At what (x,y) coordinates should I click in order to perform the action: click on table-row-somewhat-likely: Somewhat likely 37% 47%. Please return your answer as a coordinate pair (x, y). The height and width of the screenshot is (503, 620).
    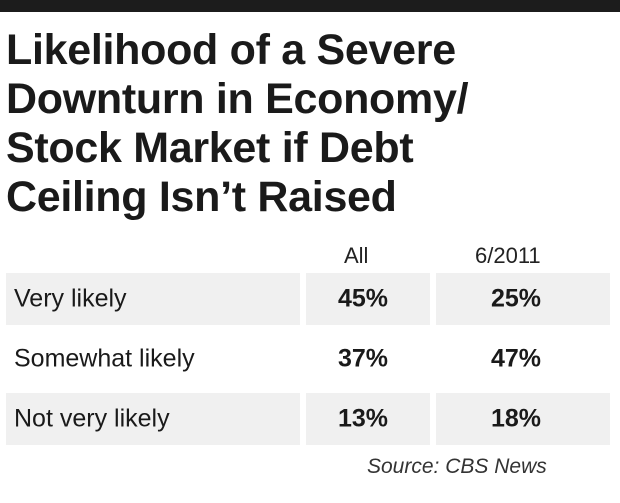
    Looking at the image, I should click on (310, 359).